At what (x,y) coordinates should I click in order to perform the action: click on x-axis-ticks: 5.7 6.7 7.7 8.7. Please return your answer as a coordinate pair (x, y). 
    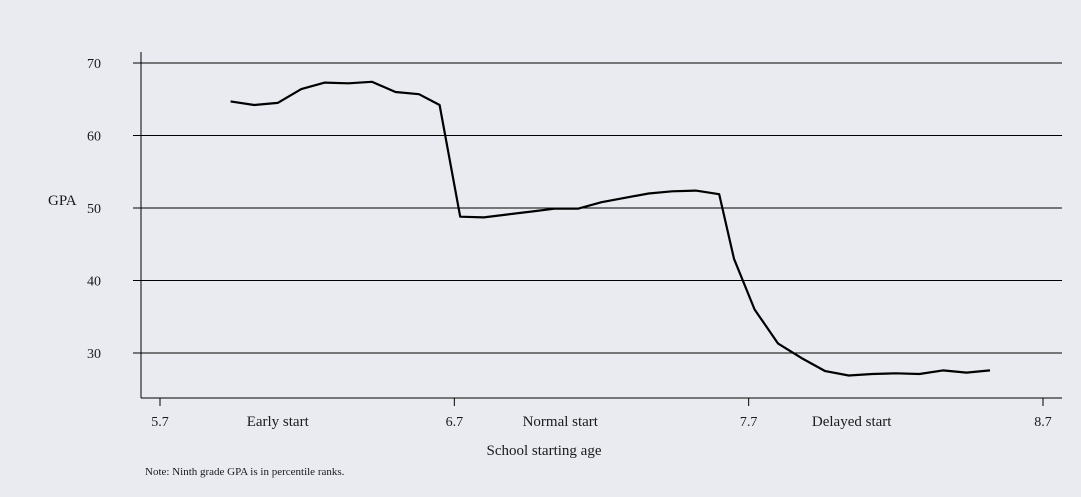
    Looking at the image, I should click on (601, 414).